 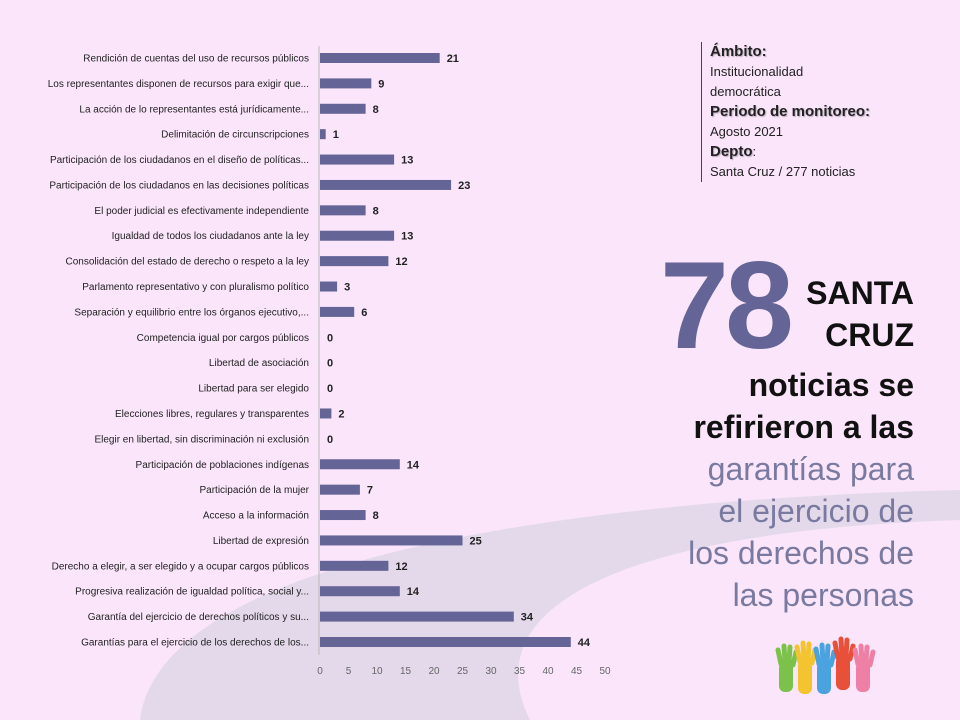 I want to click on region-line-1: SANTA, so click(x=860, y=293).